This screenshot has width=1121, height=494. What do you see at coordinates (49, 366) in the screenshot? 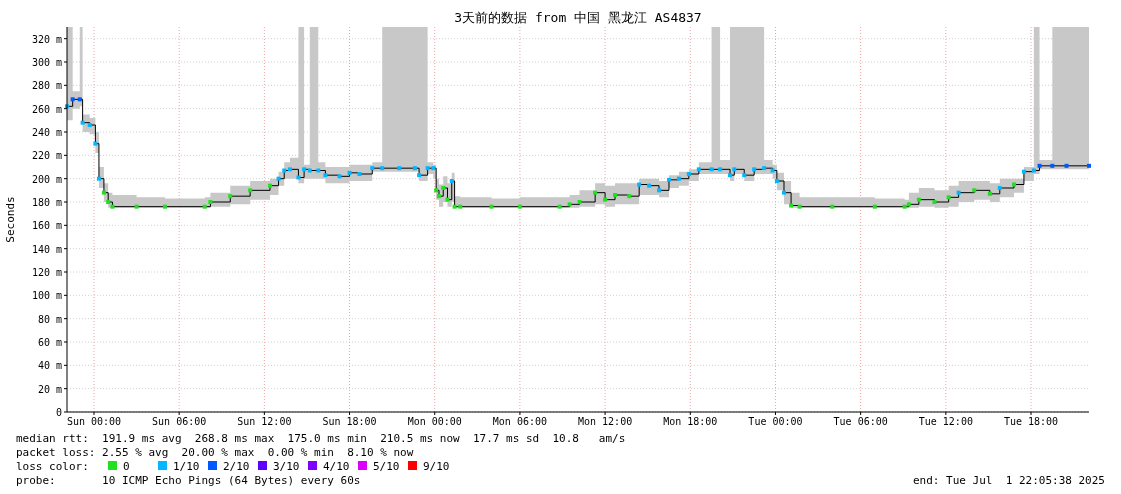
I see `y-tick-label: 40 m` at bounding box center [49, 366].